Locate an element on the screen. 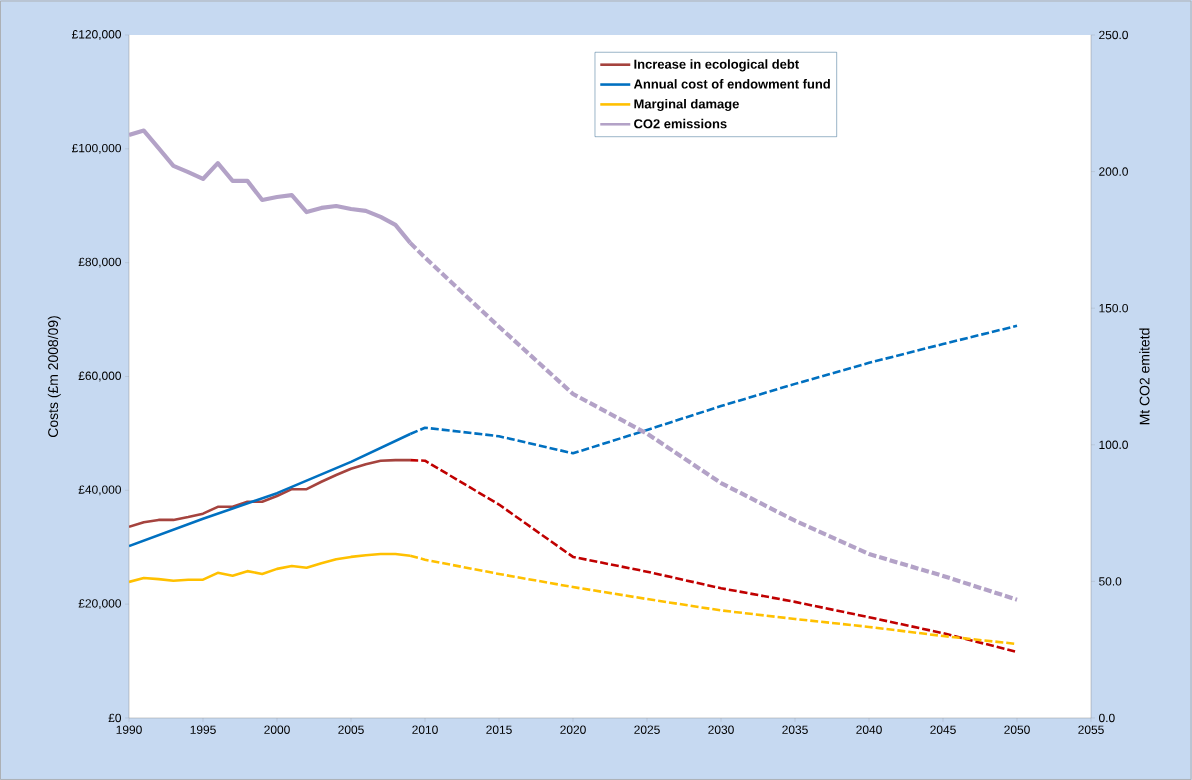 The image size is (1192, 780). legend-label: Marginal damage is located at coordinates (686, 105).